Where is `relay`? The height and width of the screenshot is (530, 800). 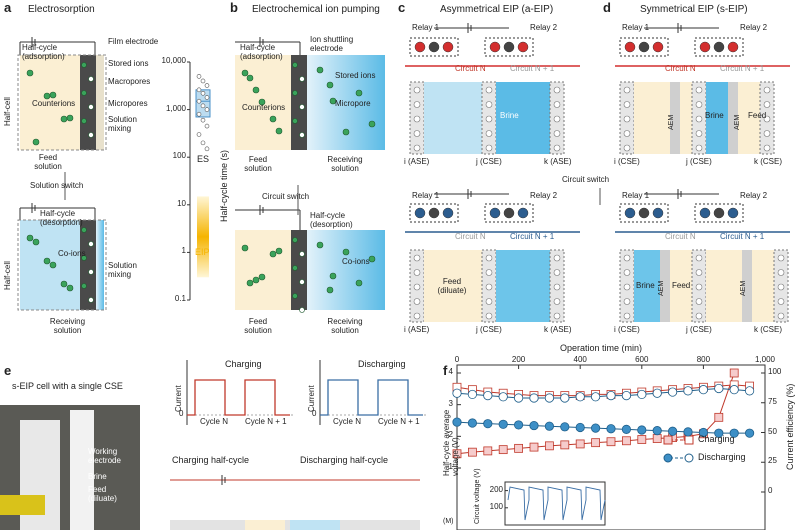 relay is located at coordinates (719, 213).